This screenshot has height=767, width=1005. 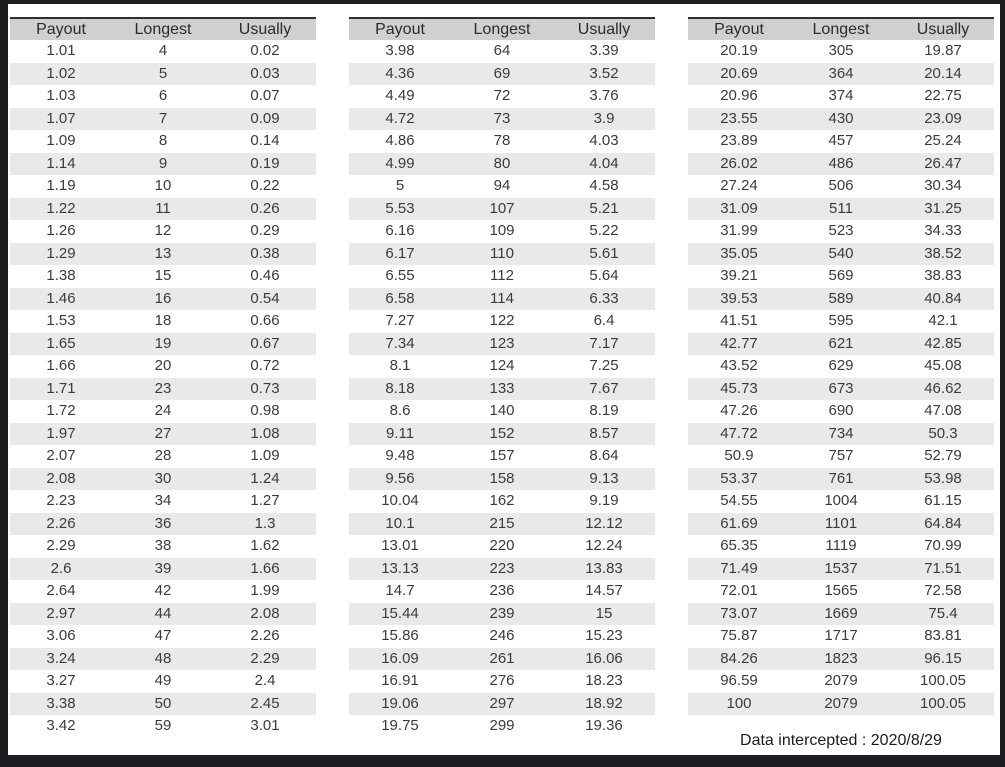 I want to click on cell-usually: 2.26, so click(x=265, y=635).